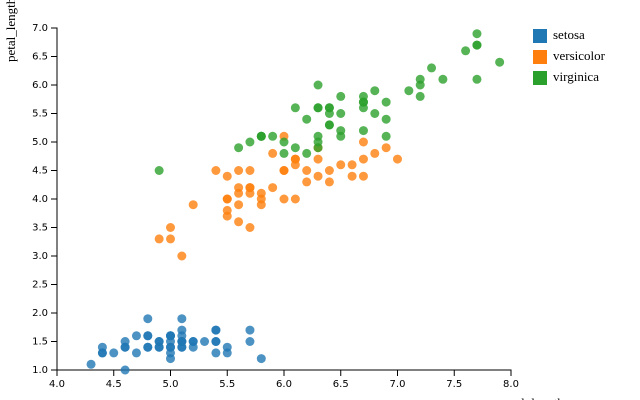 This screenshot has height=400, width=640. Describe the element at coordinates (40, 313) in the screenshot. I see `y-tick-label: 2.0` at that location.